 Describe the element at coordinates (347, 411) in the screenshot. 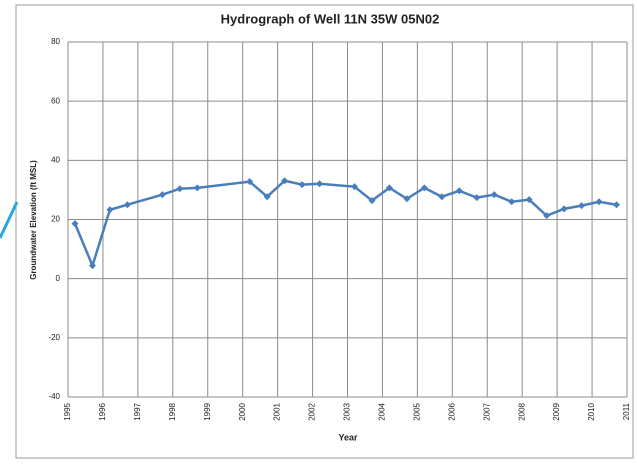

I see `x-tick-label: 2003` at that location.